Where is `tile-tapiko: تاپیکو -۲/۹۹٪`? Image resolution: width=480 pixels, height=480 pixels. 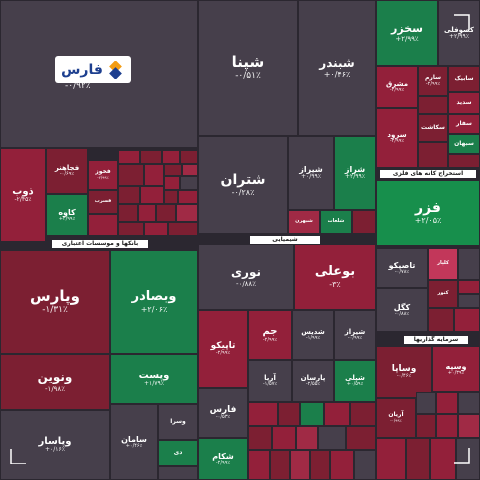 tile-tapiko: تاپیکو -۲/۹۹٪ is located at coordinates (223, 349).